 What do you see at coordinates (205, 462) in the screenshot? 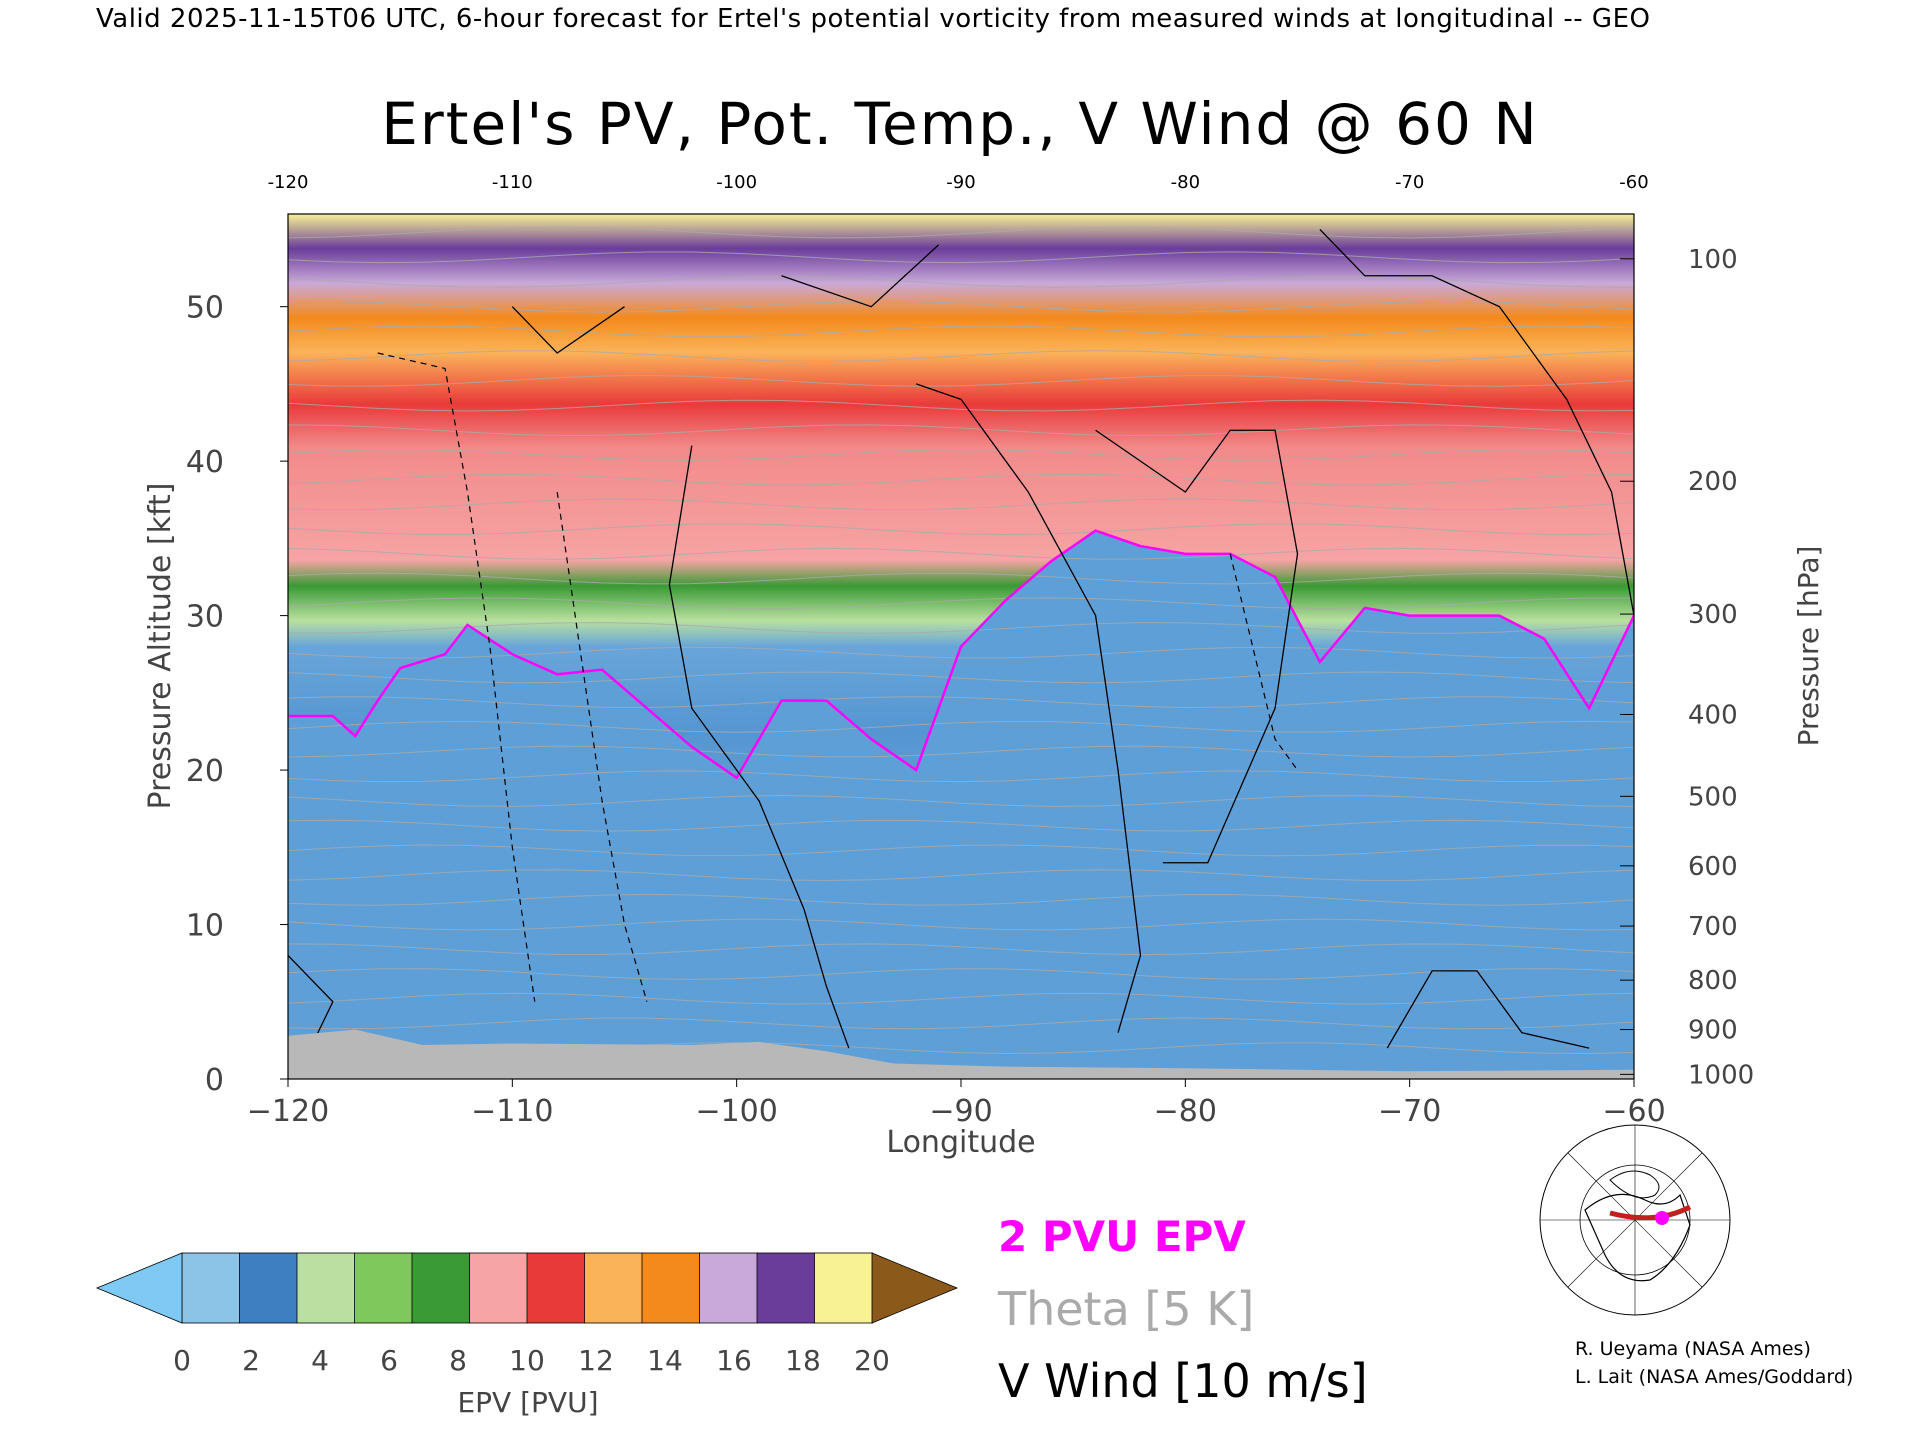
I see `y-tick-label: 40` at bounding box center [205, 462].